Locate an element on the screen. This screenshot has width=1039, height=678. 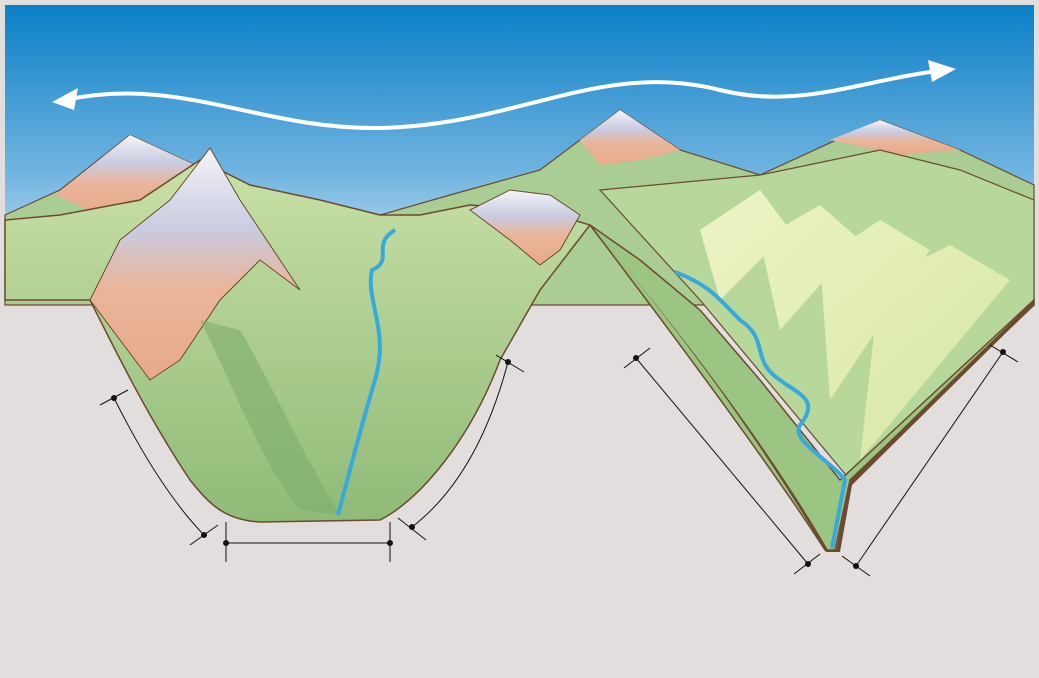
shadow is located at coordinates (270, 417).